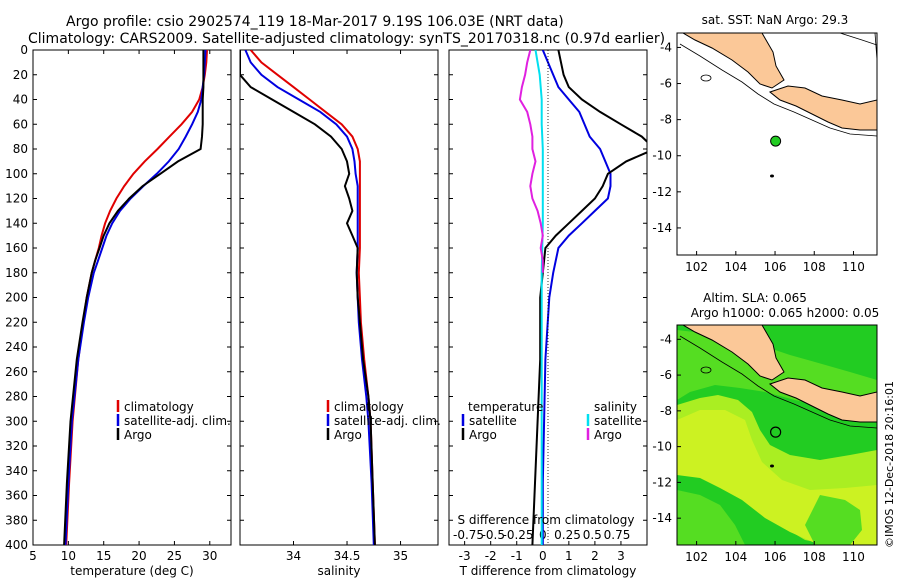  What do you see at coordinates (853, 557) in the screenshot?
I see `map-x-tick-label: 110` at bounding box center [853, 557].